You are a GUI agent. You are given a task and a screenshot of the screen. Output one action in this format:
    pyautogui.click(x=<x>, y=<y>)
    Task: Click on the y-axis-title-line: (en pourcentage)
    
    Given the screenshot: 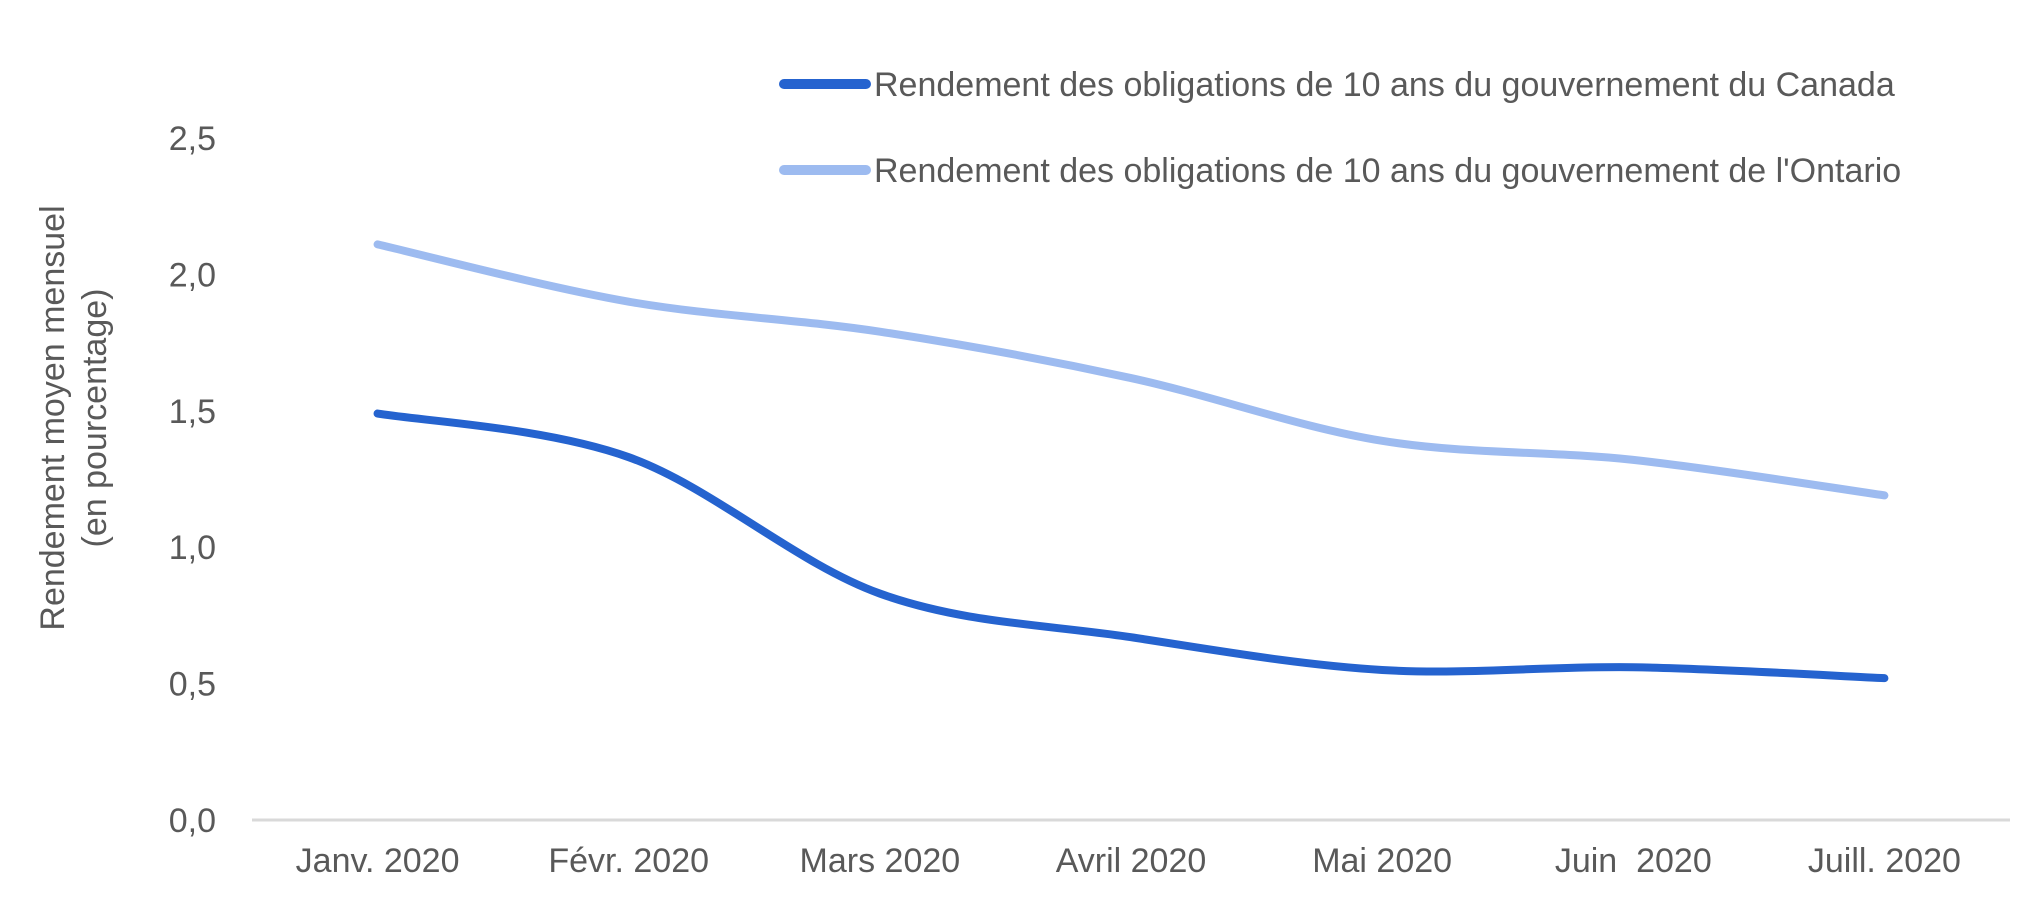 What is the action you would take?
    pyautogui.click(x=95, y=418)
    